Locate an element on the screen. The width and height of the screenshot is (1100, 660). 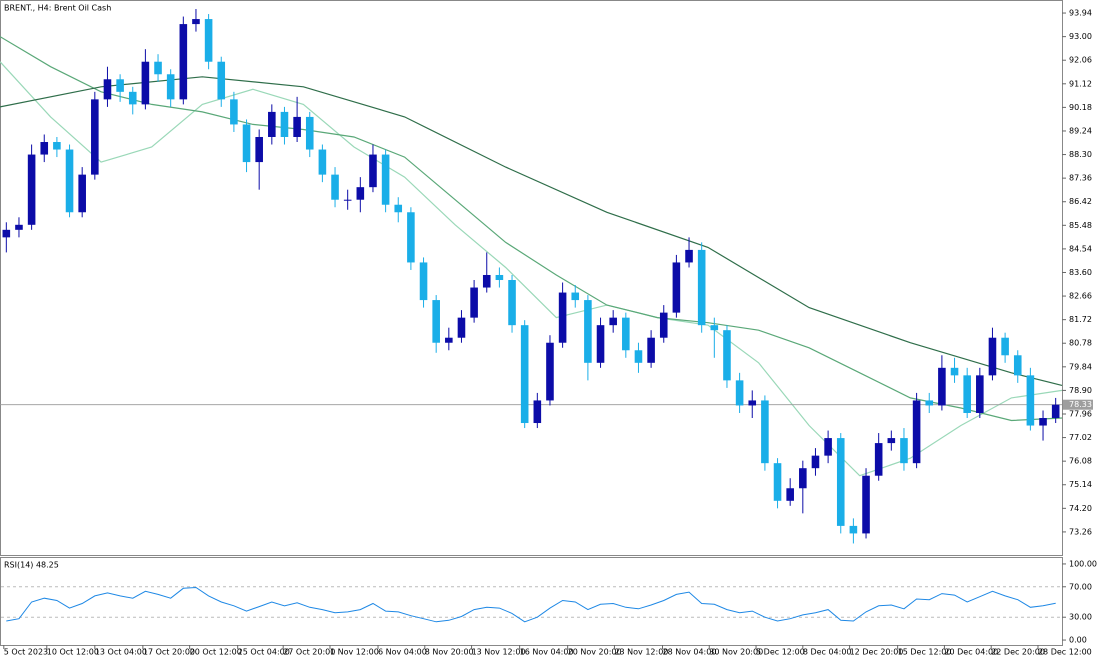
x-tick-label: 1 Nov 12:00 is located at coordinates (354, 652).